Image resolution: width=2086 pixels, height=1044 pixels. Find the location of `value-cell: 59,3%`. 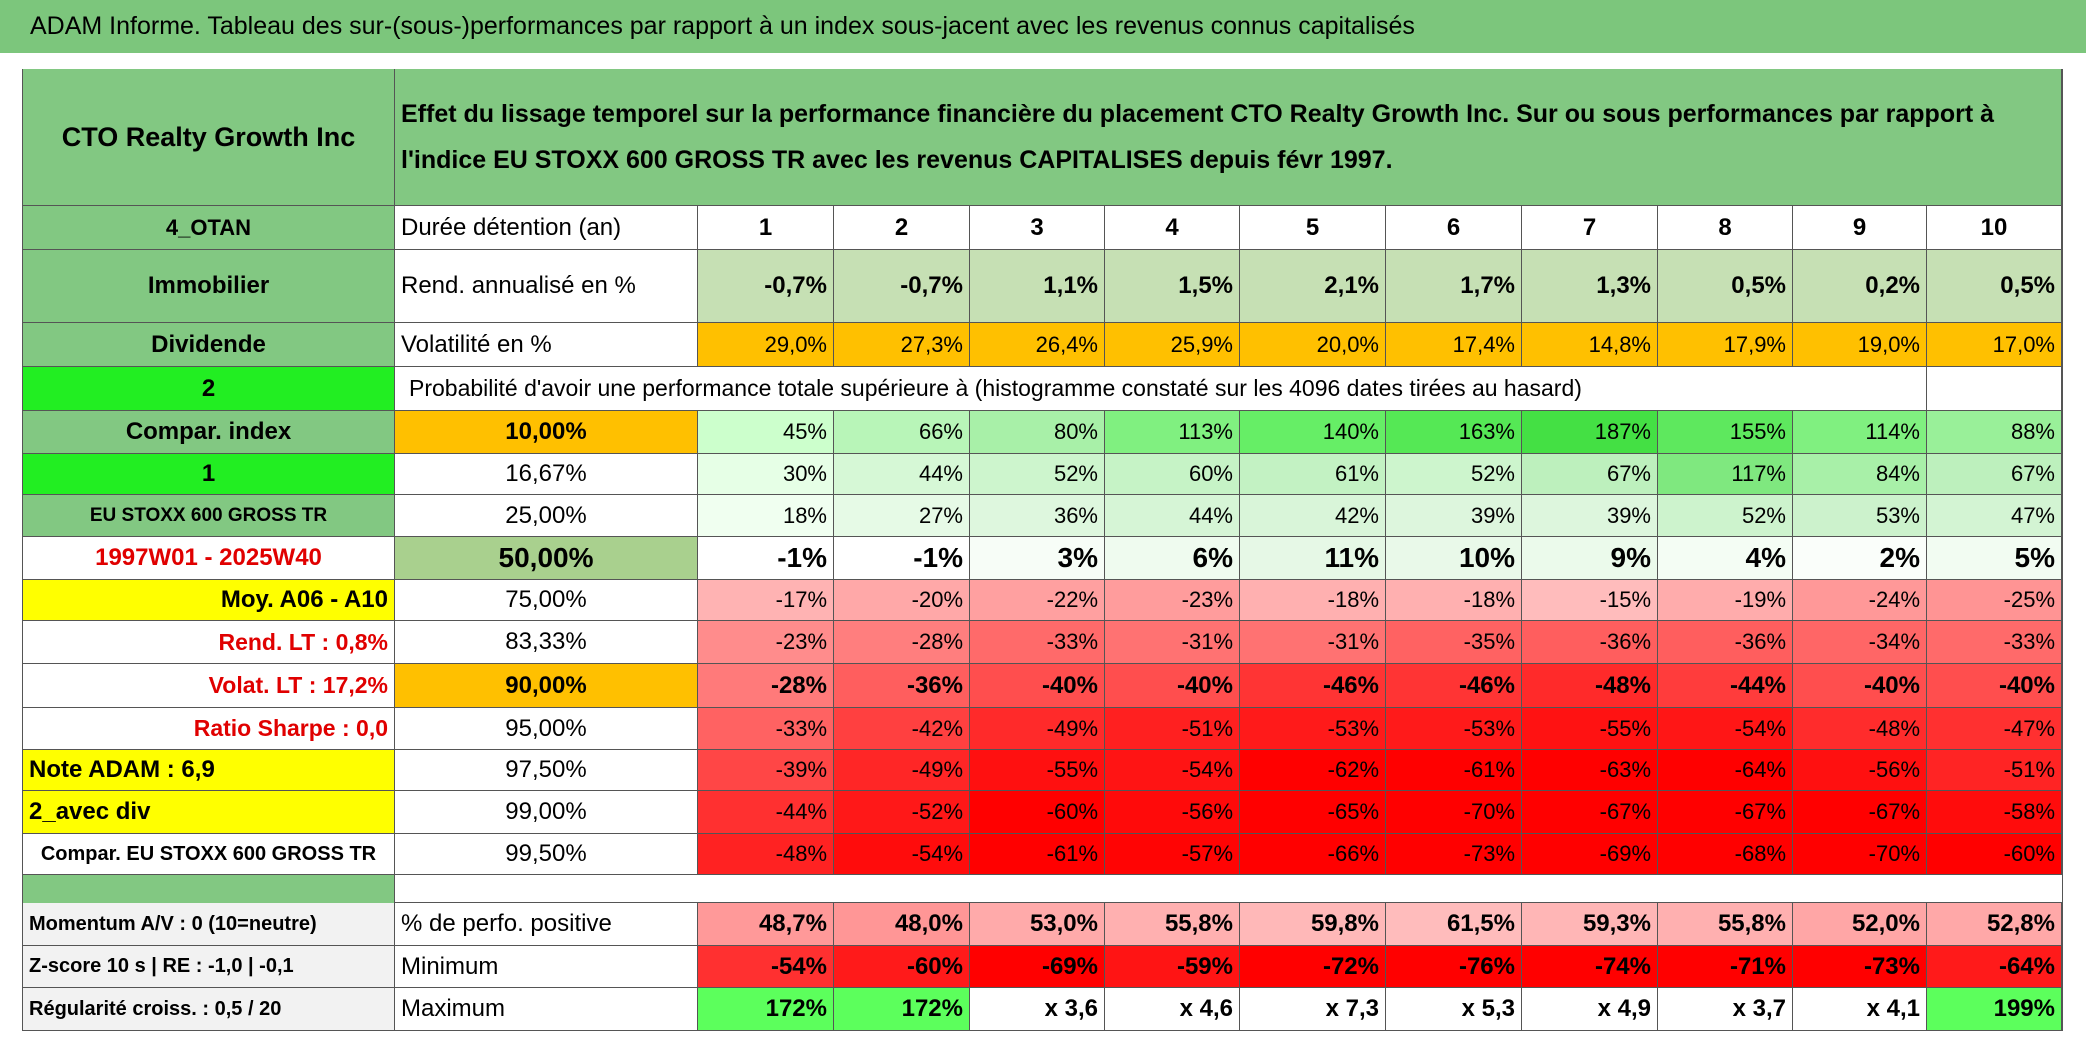

value-cell: 59,3% is located at coordinates (1590, 924).